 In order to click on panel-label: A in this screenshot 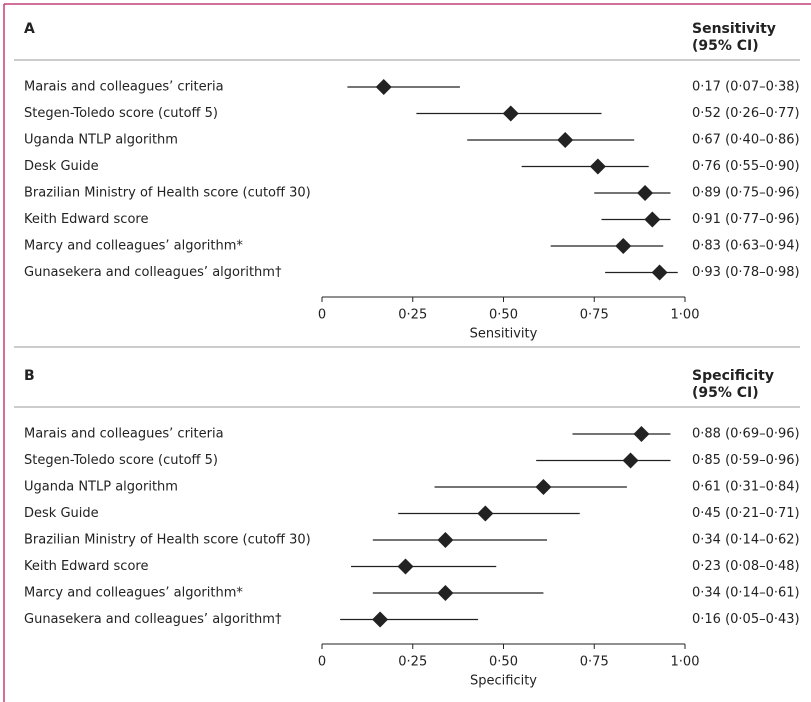, I will do `click(29, 29)`.